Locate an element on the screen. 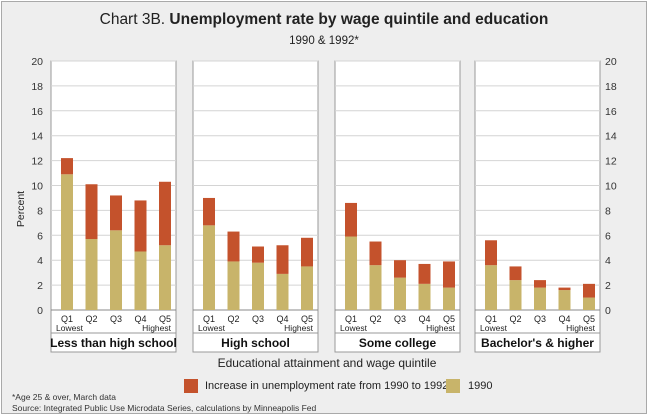 The height and width of the screenshot is (417, 650). y-tick-label-left: 0 is located at coordinates (40, 311).